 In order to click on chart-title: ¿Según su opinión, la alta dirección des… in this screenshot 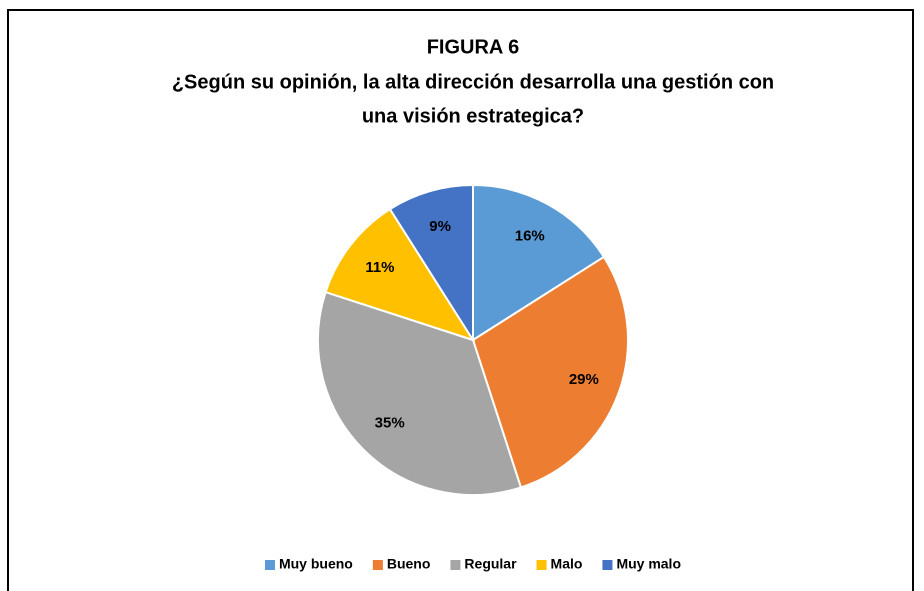, I will do `click(473, 82)`.